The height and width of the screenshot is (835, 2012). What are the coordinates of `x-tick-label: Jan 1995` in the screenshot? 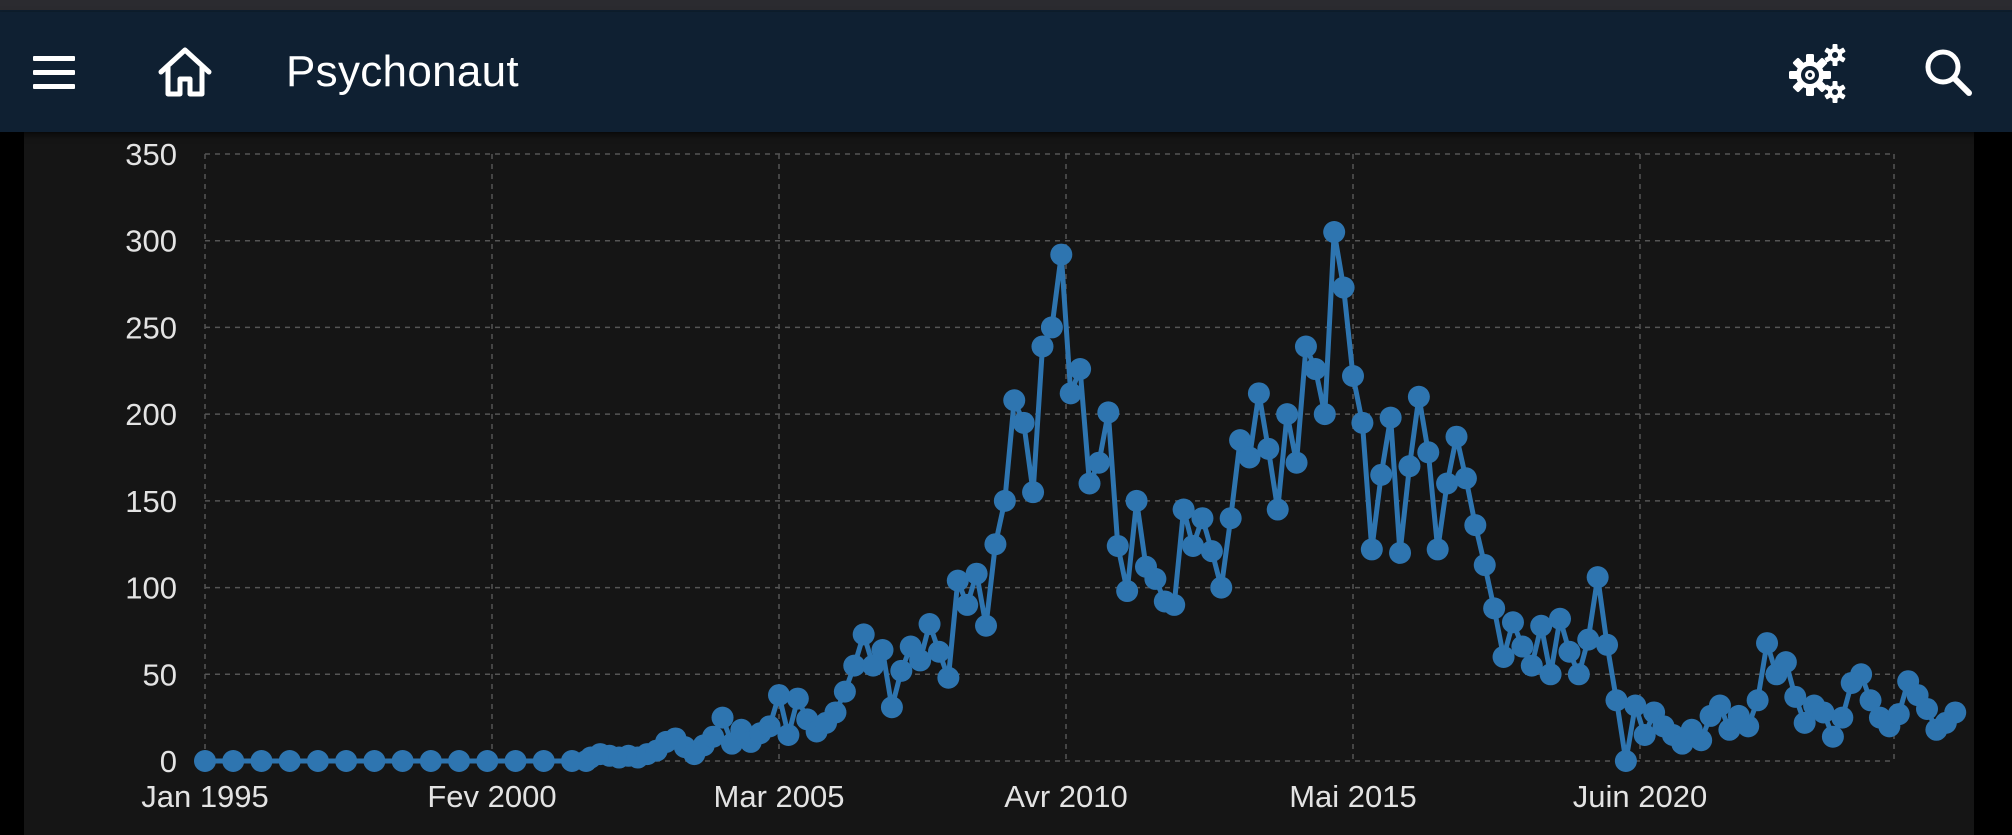 It's located at (205, 796).